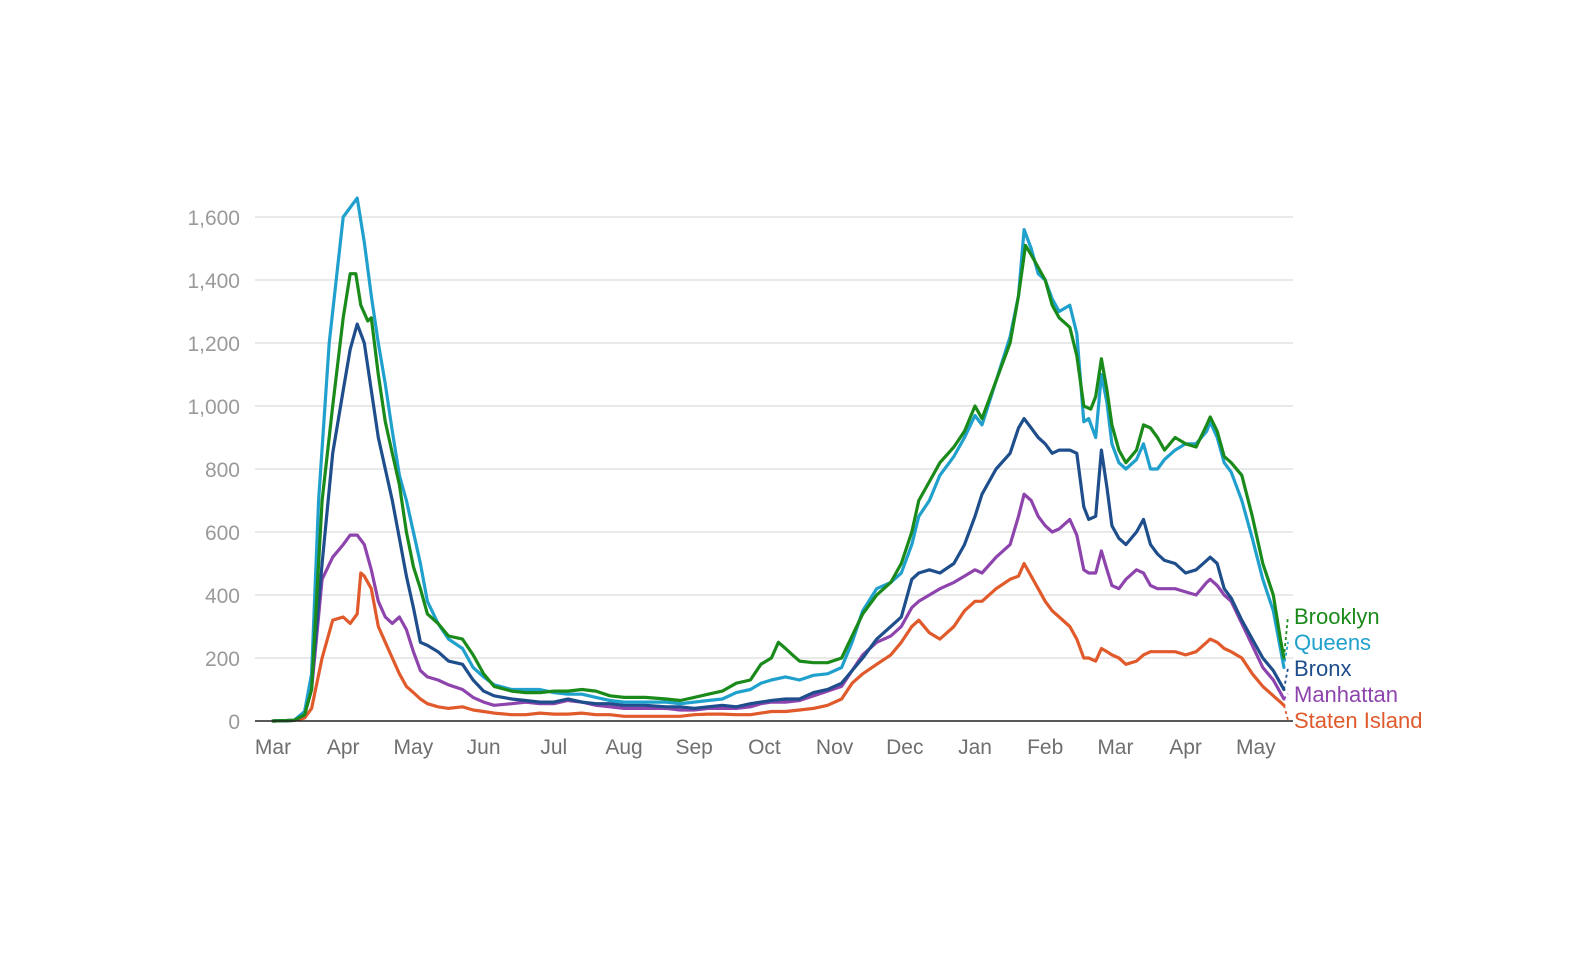 The height and width of the screenshot is (970, 1581). What do you see at coordinates (1346, 694) in the screenshot?
I see `series-label: Manhattan` at bounding box center [1346, 694].